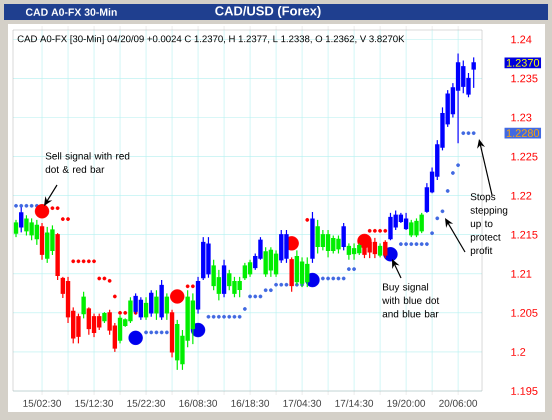  What do you see at coordinates (523, 62) in the screenshot?
I see `y-tick-label: 1.2370` at bounding box center [523, 62].